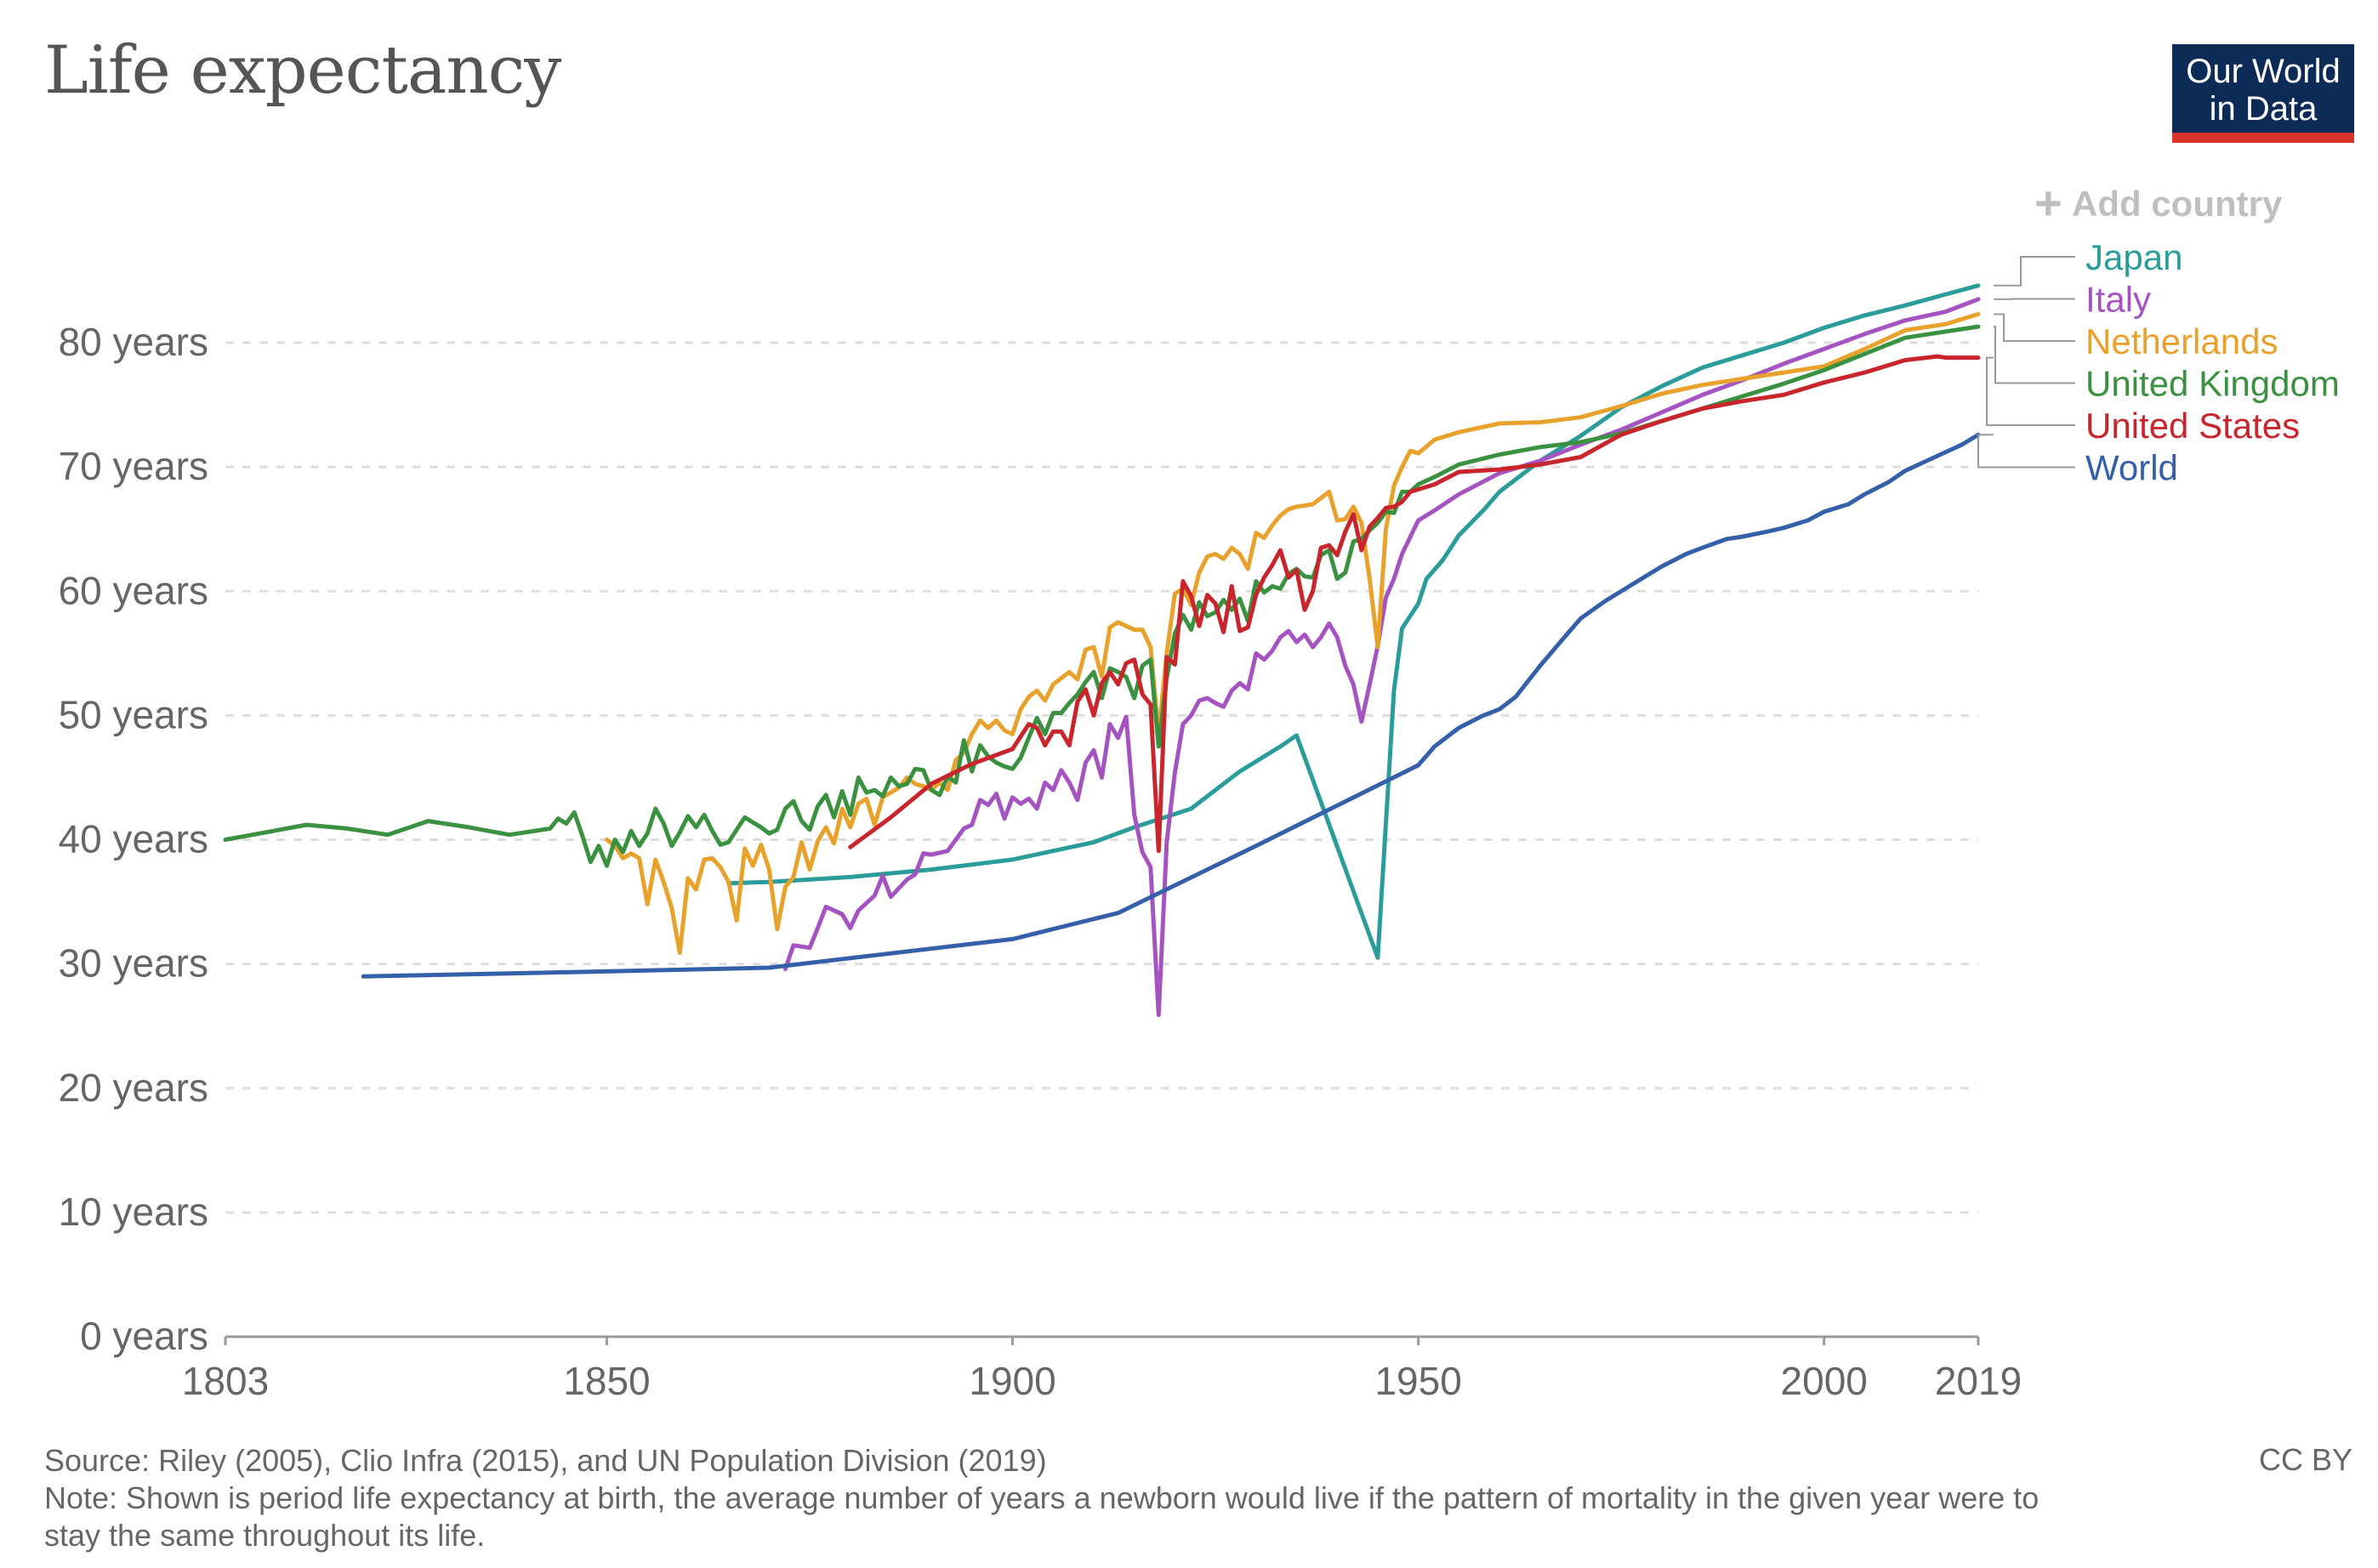 Image resolution: width=2378 pixels, height=1568 pixels. I want to click on x-tick-label: 1803, so click(226, 1381).